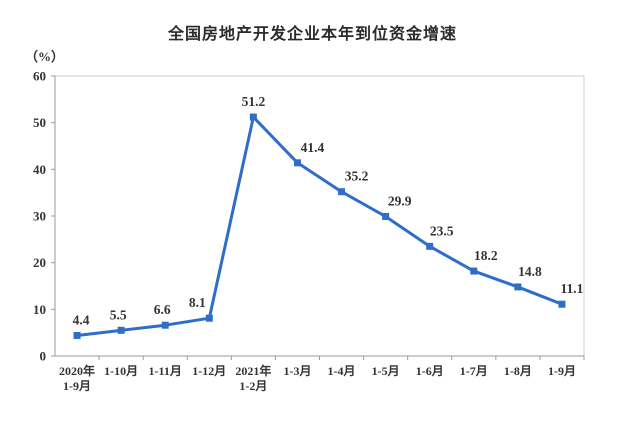  Describe the element at coordinates (39, 262) in the screenshot. I see `y-tick-label: 20` at that location.